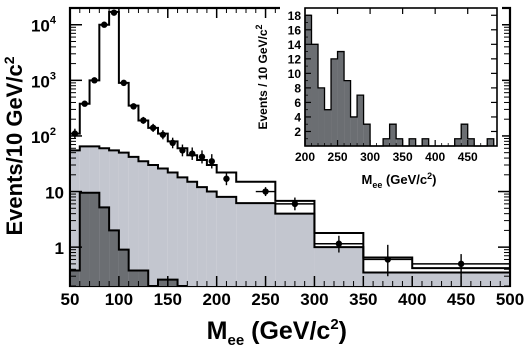  I want to click on fake-background-layer, so click(128, 239).